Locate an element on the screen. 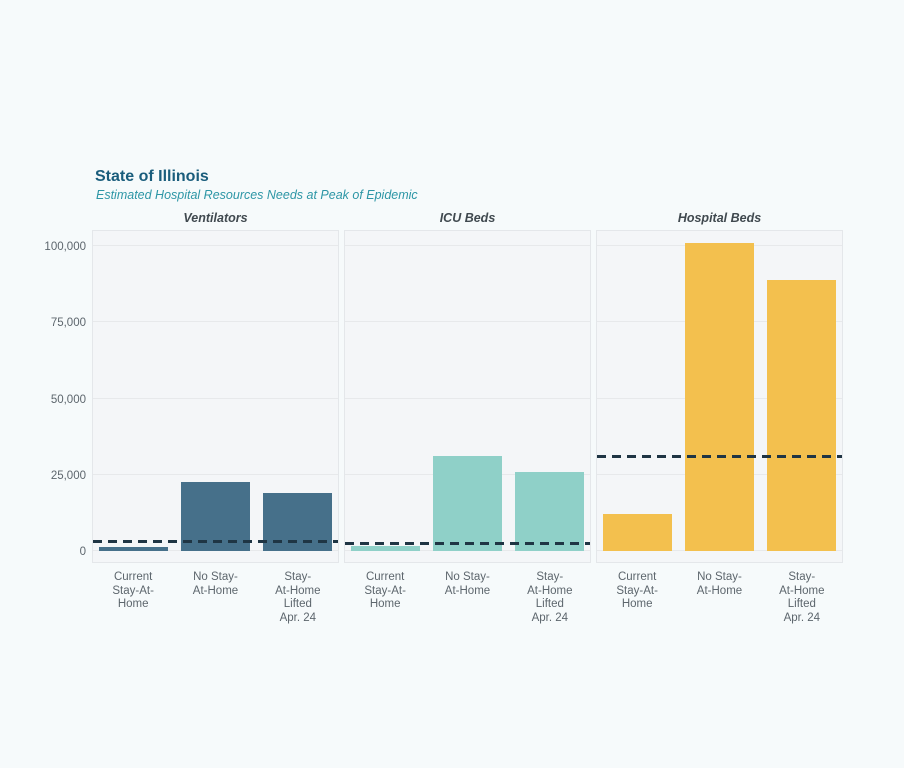 This screenshot has width=904, height=768. y-tick-label: 0 is located at coordinates (82, 552).